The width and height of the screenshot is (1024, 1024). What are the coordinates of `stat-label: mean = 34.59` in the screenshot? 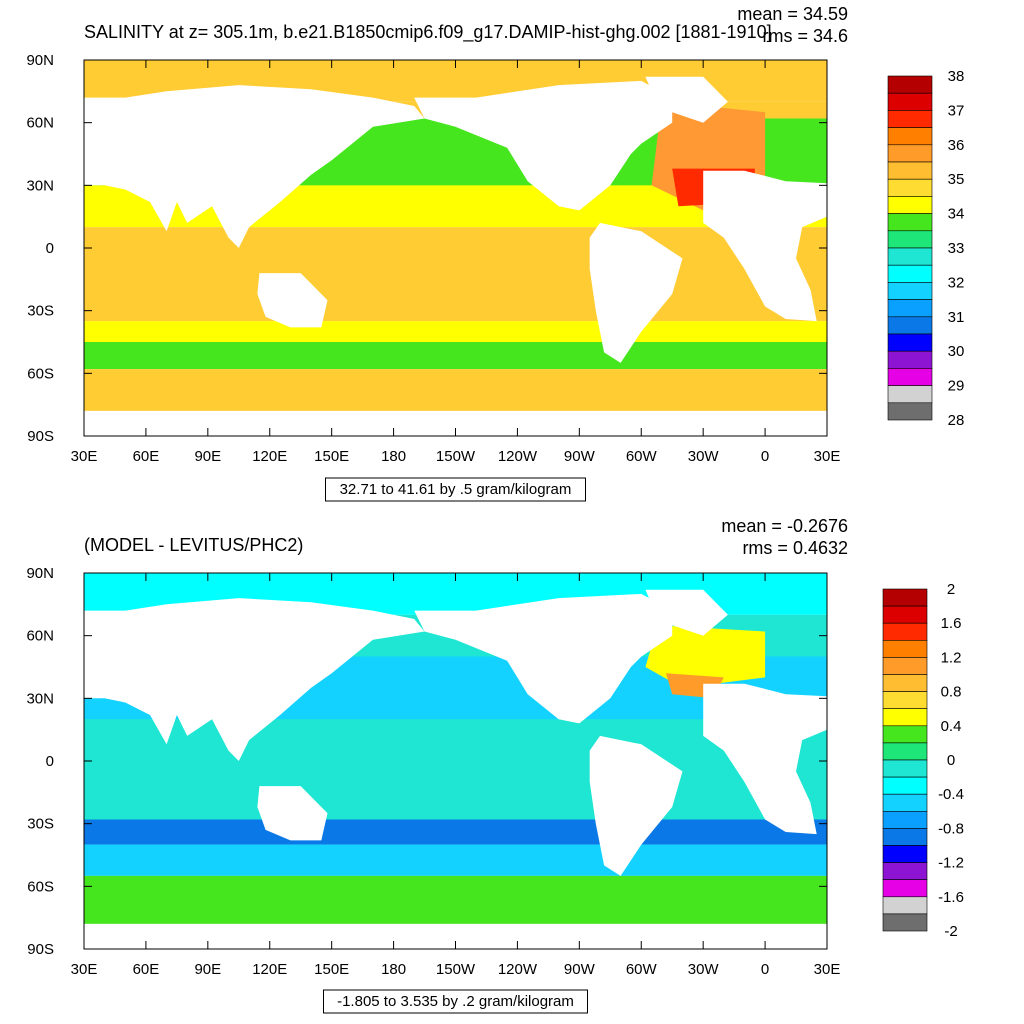 It's located at (792, 14).